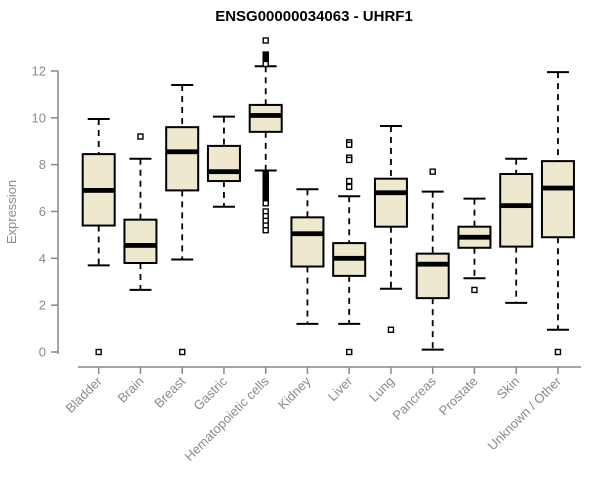 The height and width of the screenshot is (500, 600). Describe the element at coordinates (140, 212) in the screenshot. I see `boxplot-brain` at that location.